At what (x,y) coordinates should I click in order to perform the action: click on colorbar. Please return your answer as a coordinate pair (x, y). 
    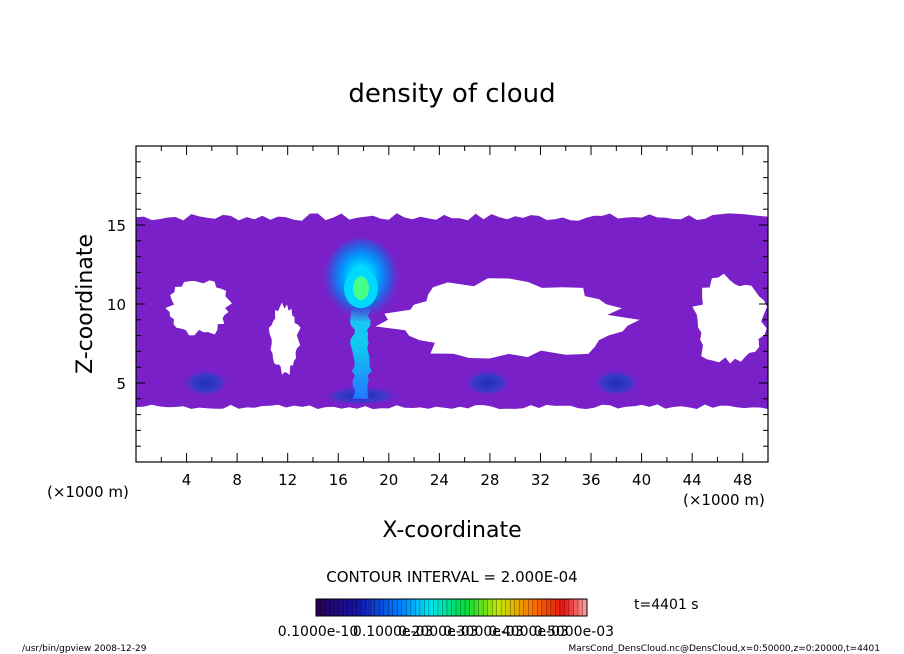
    Looking at the image, I should click on (451, 607).